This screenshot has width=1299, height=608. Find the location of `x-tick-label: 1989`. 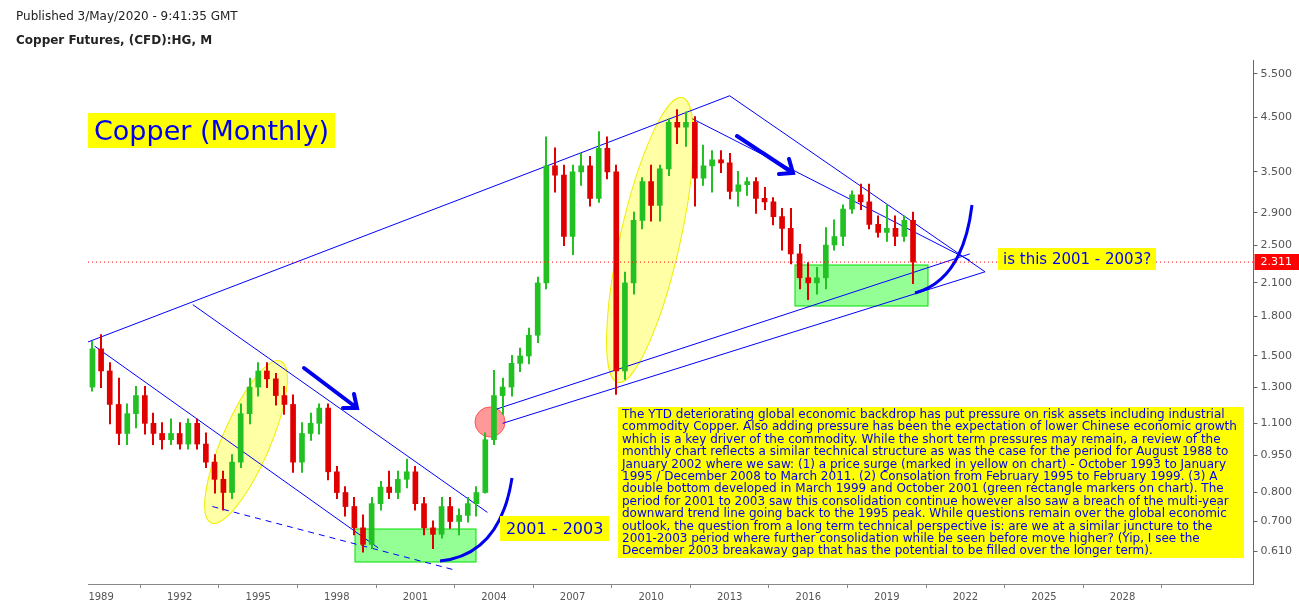

x-tick-label: 1989 is located at coordinates (101, 596).